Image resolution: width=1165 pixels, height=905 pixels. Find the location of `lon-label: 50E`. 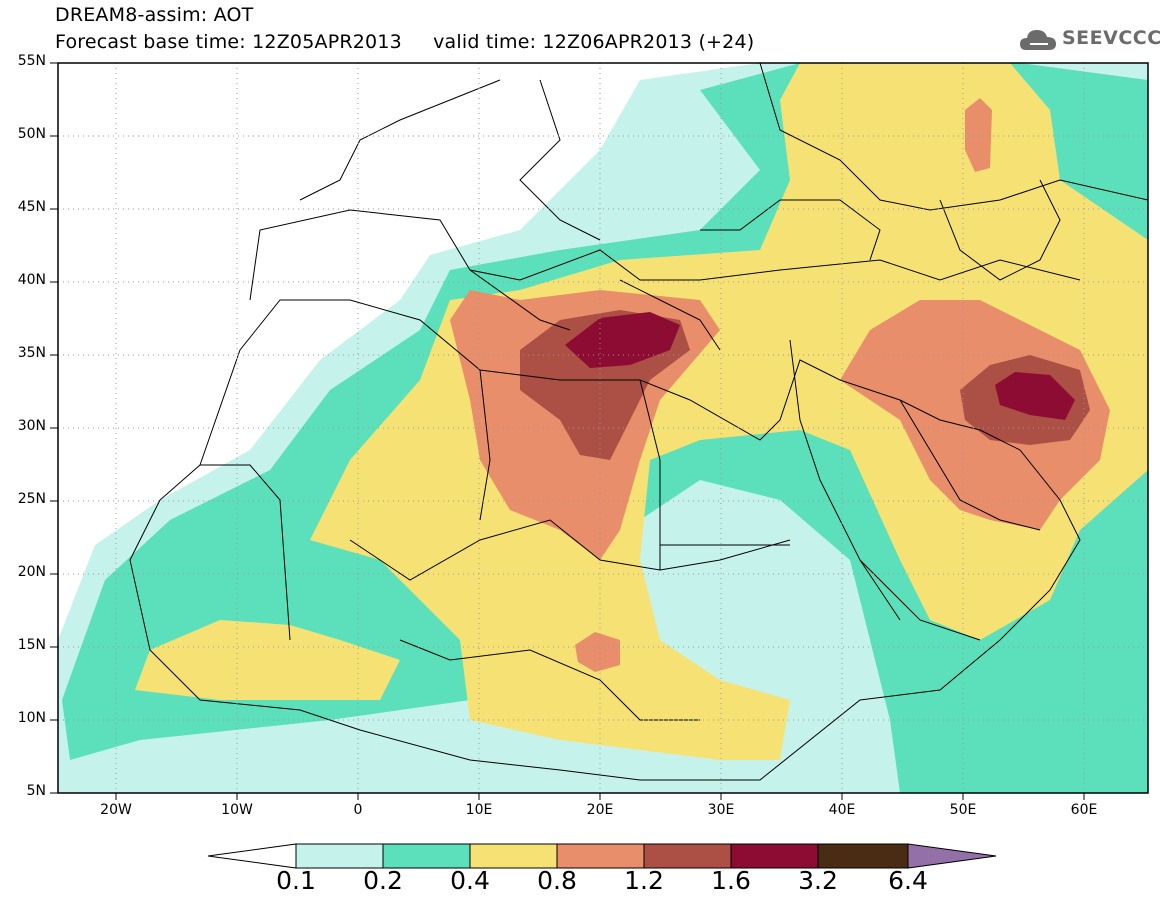

lon-label: 50E is located at coordinates (963, 810).